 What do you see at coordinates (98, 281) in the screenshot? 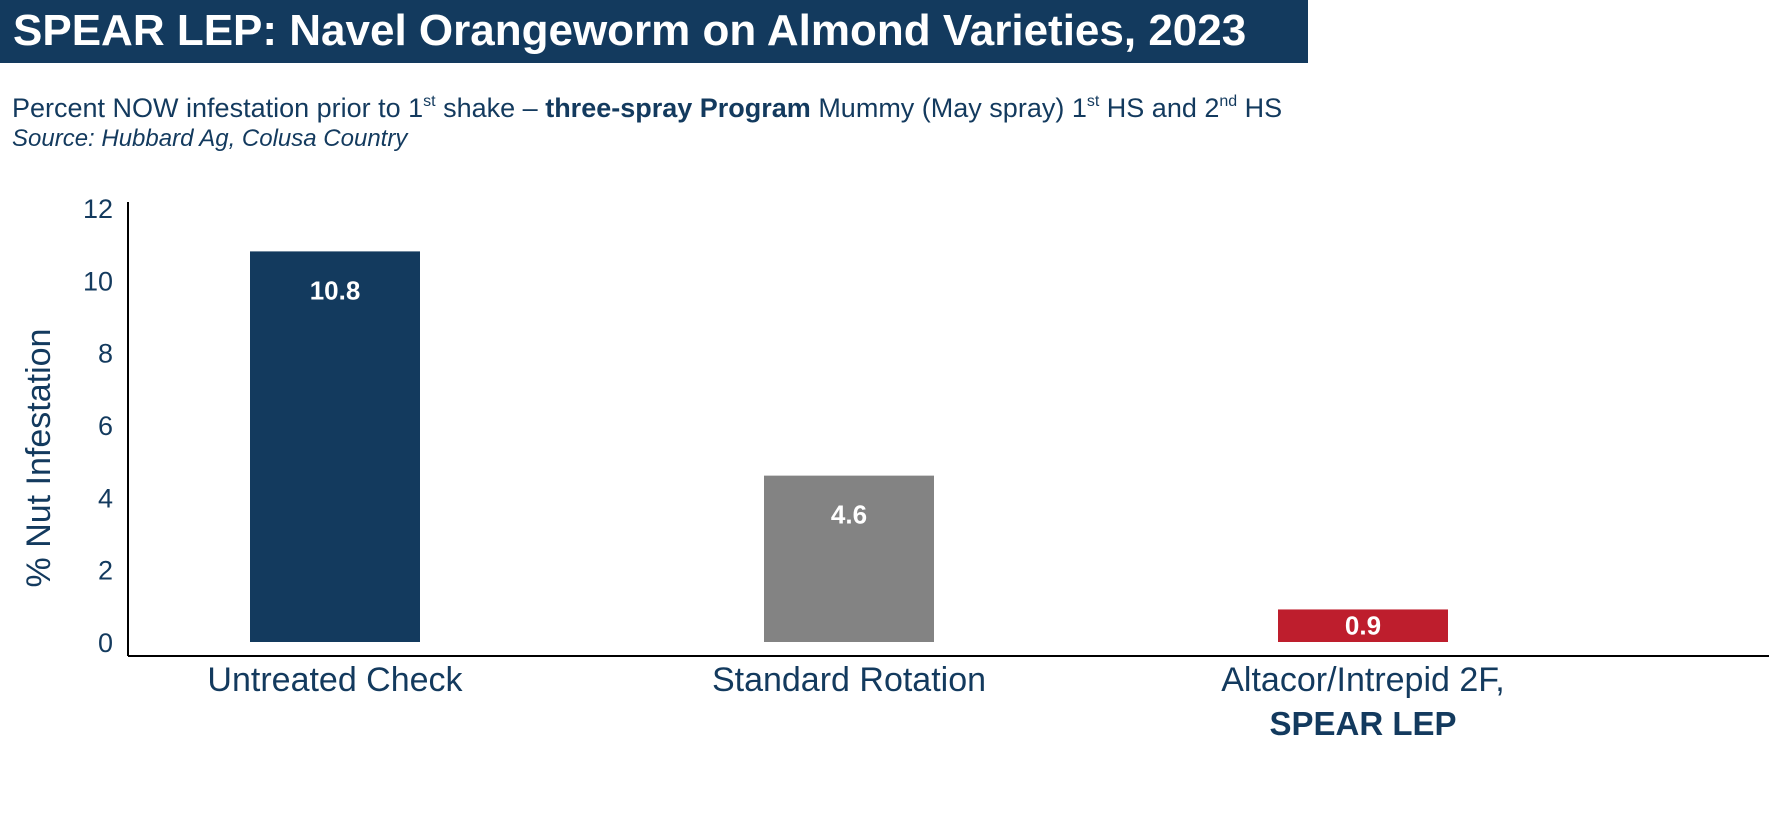
I see `y-tick-label: 10` at bounding box center [98, 281].